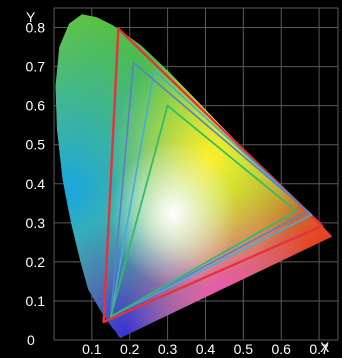 The image size is (342, 358). I want to click on y-tick-label-2: 0.3, so click(36, 223).